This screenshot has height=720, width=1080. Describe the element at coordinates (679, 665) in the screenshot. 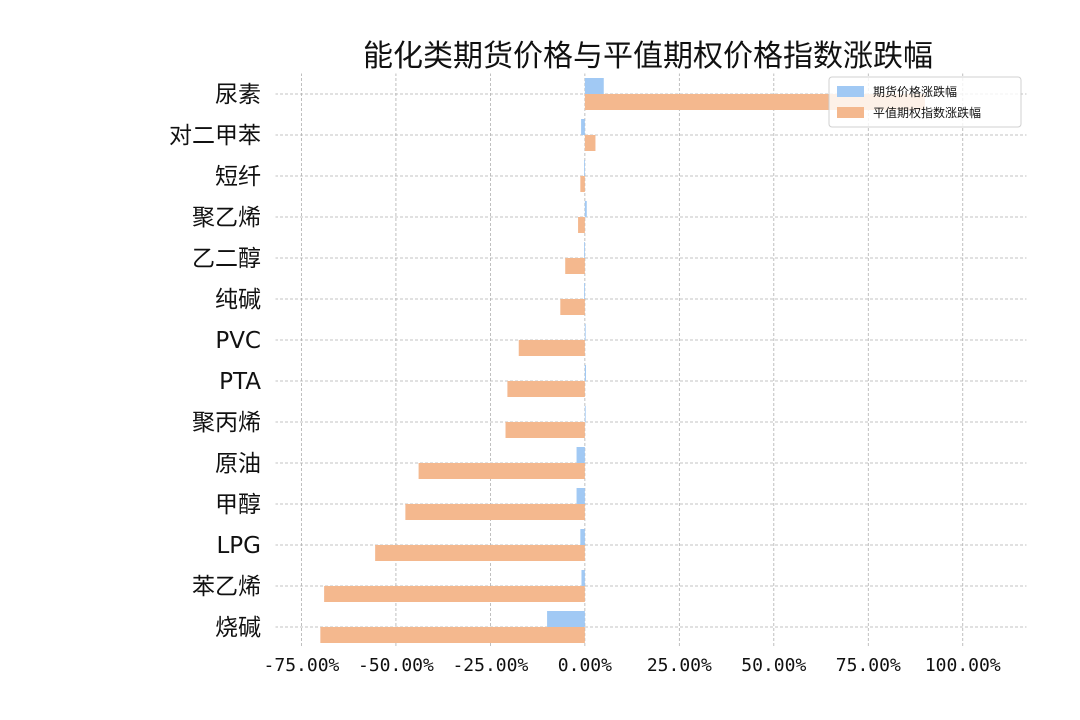

I see `x-tick-label: 25.00%` at that location.